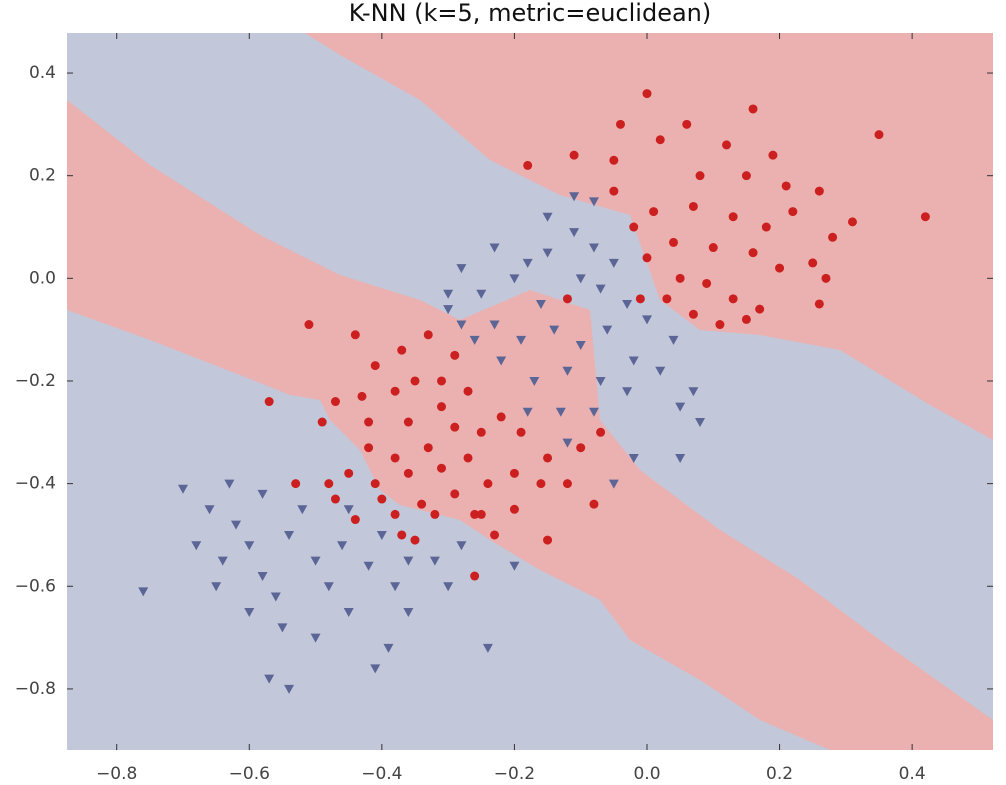  I want to click on x-tick-label: −0.6, so click(249, 774).